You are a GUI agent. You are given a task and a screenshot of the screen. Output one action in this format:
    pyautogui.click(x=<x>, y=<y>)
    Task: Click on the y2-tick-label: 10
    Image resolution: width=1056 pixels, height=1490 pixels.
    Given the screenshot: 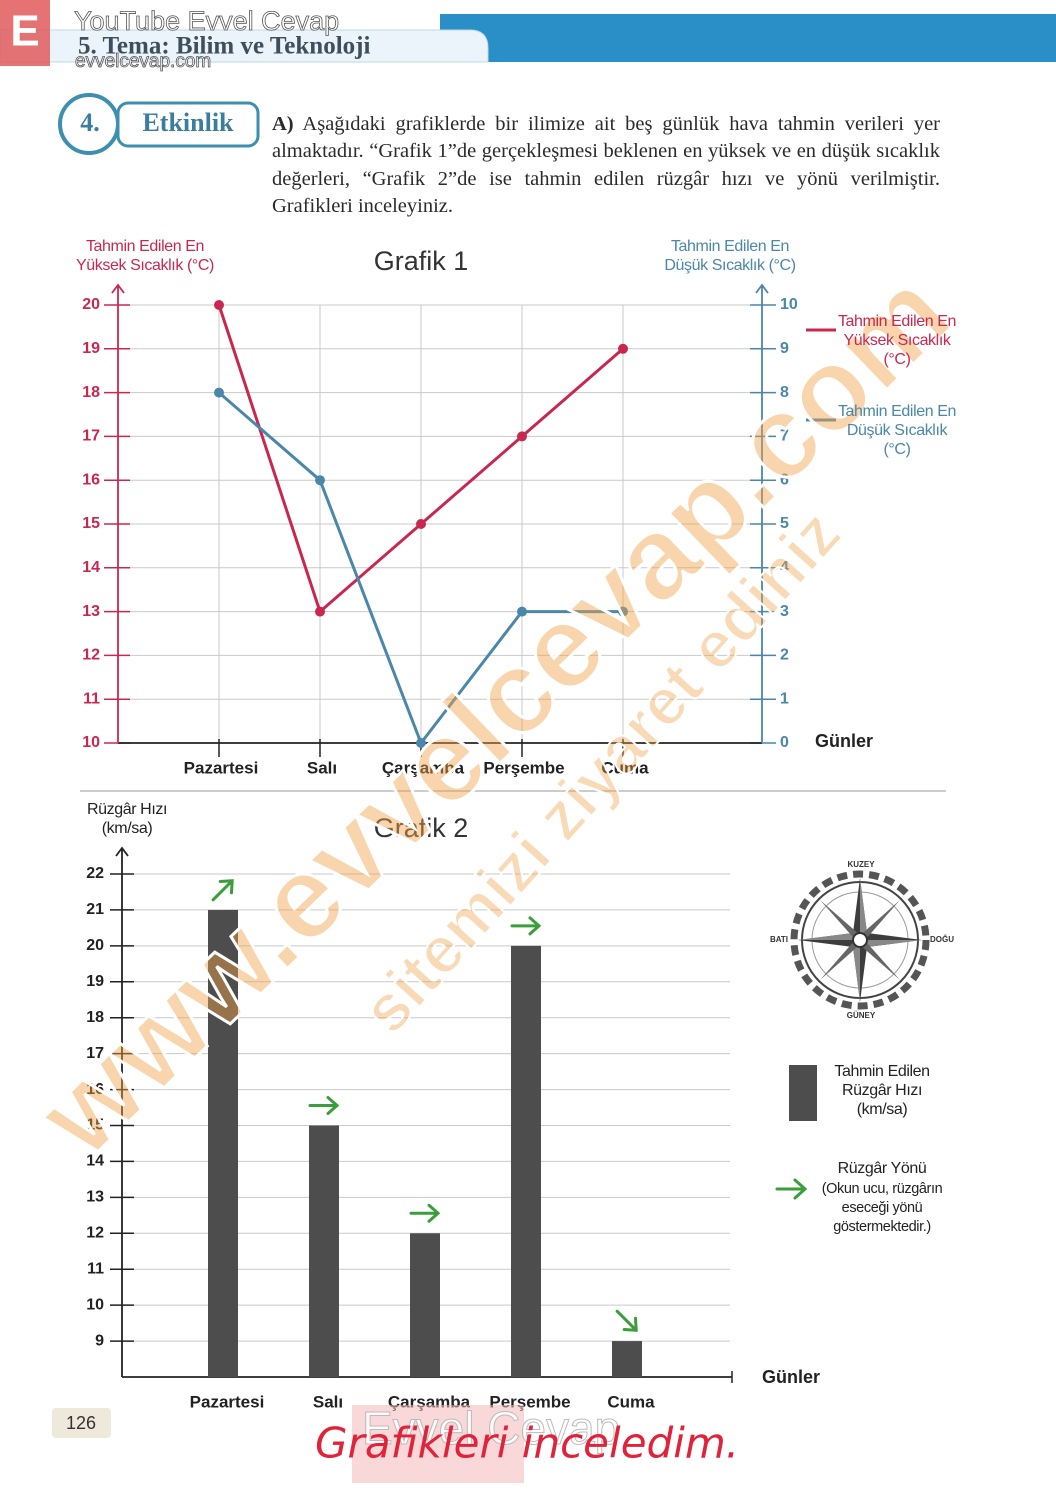 What is the action you would take?
    pyautogui.click(x=789, y=304)
    